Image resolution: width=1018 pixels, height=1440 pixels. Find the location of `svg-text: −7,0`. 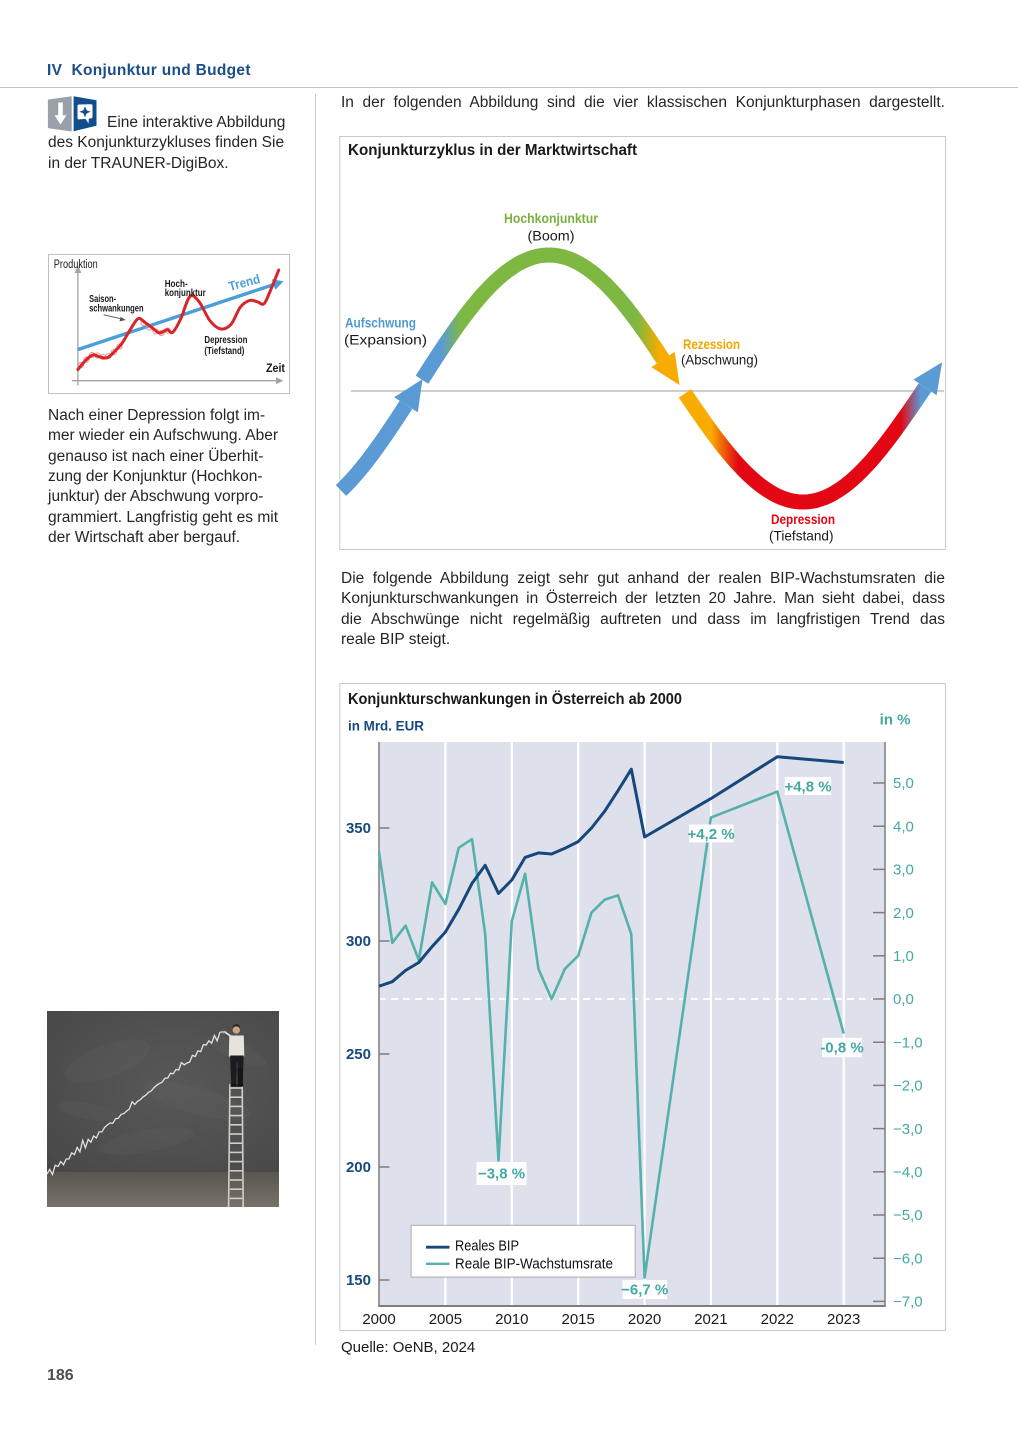

svg-text: −7,0 is located at coordinates (908, 1302).